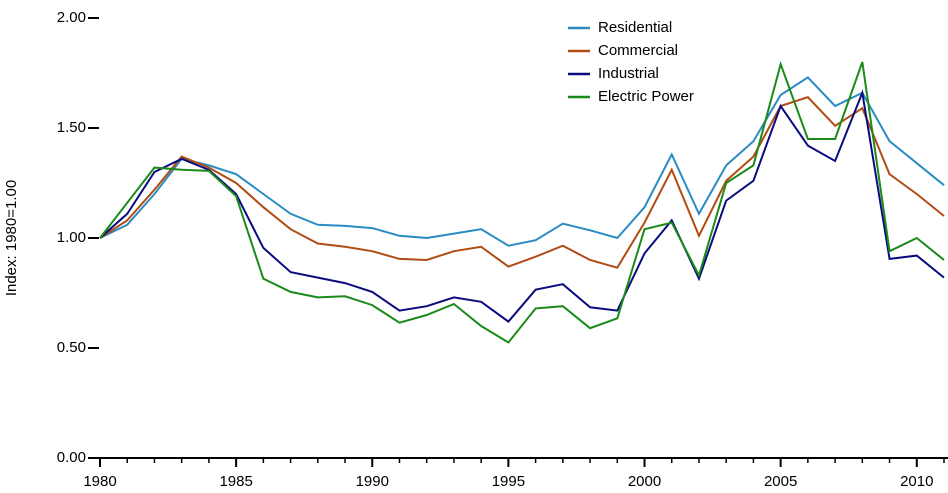  I want to click on x-tick-label: 2005, so click(780, 481).